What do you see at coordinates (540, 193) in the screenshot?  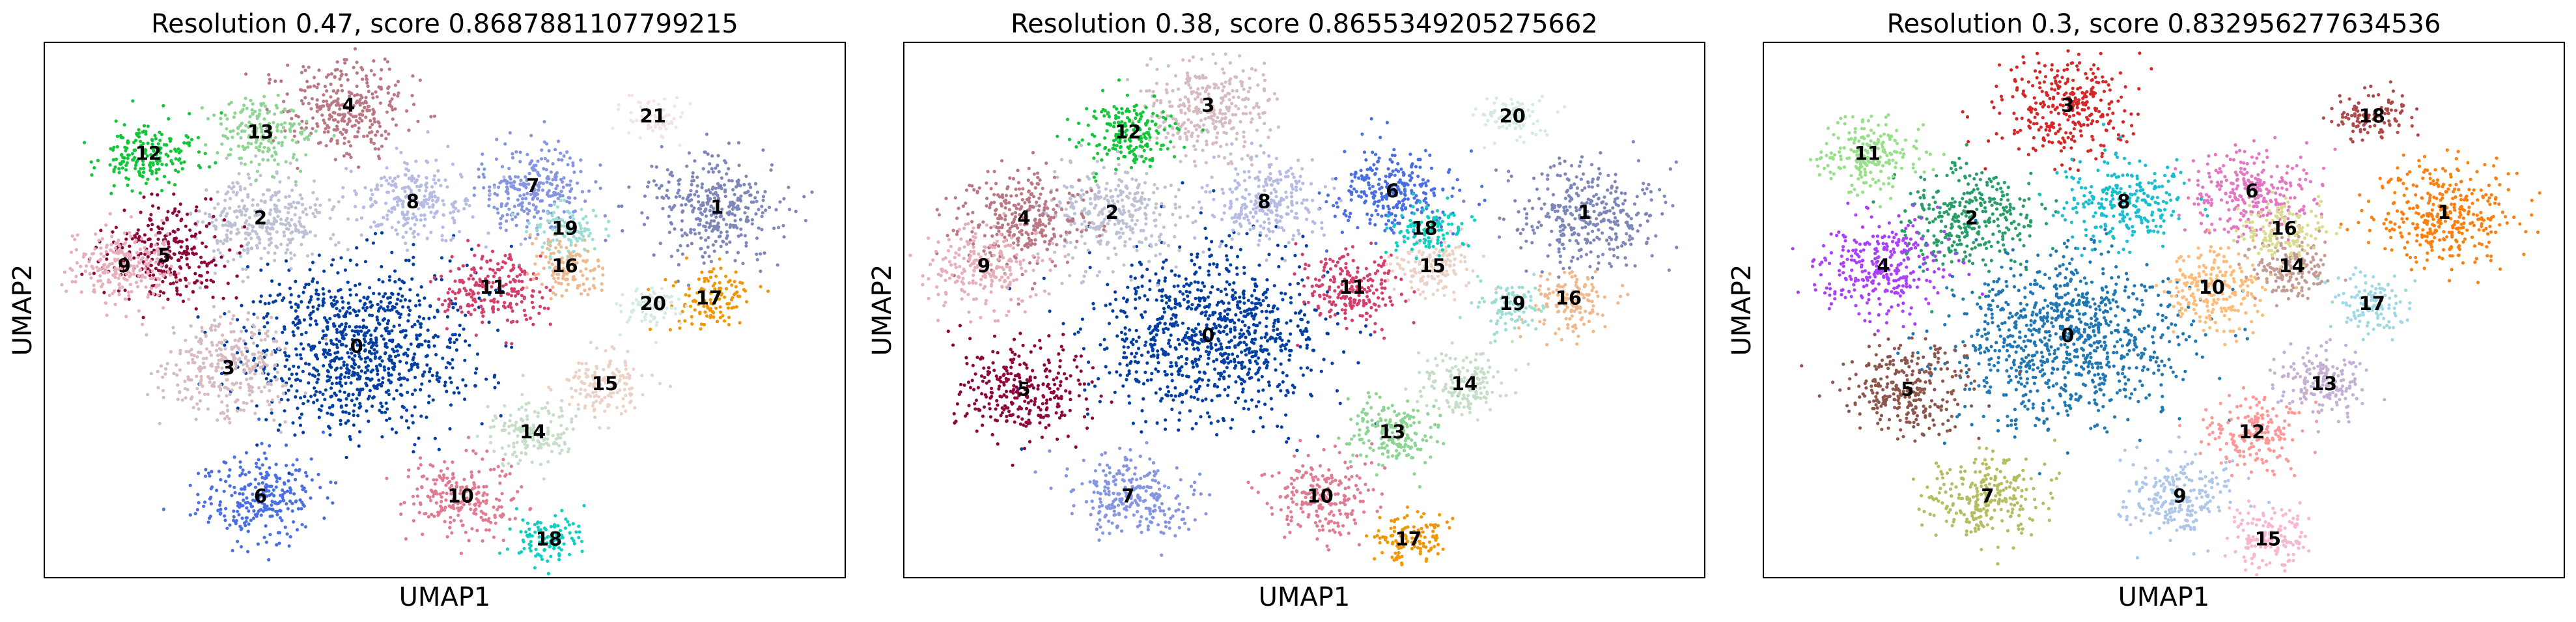 I see `cluster-7-points` at bounding box center [540, 193].